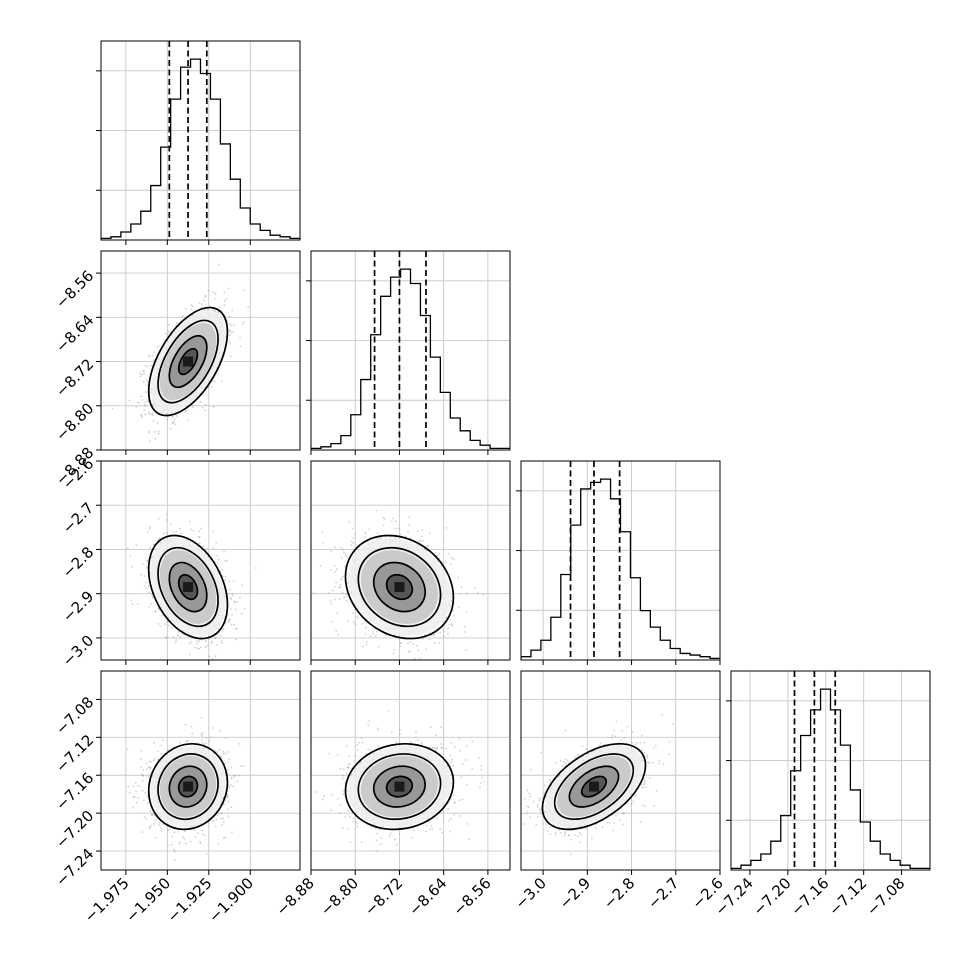  I want to click on density-peak, so click(188, 361).